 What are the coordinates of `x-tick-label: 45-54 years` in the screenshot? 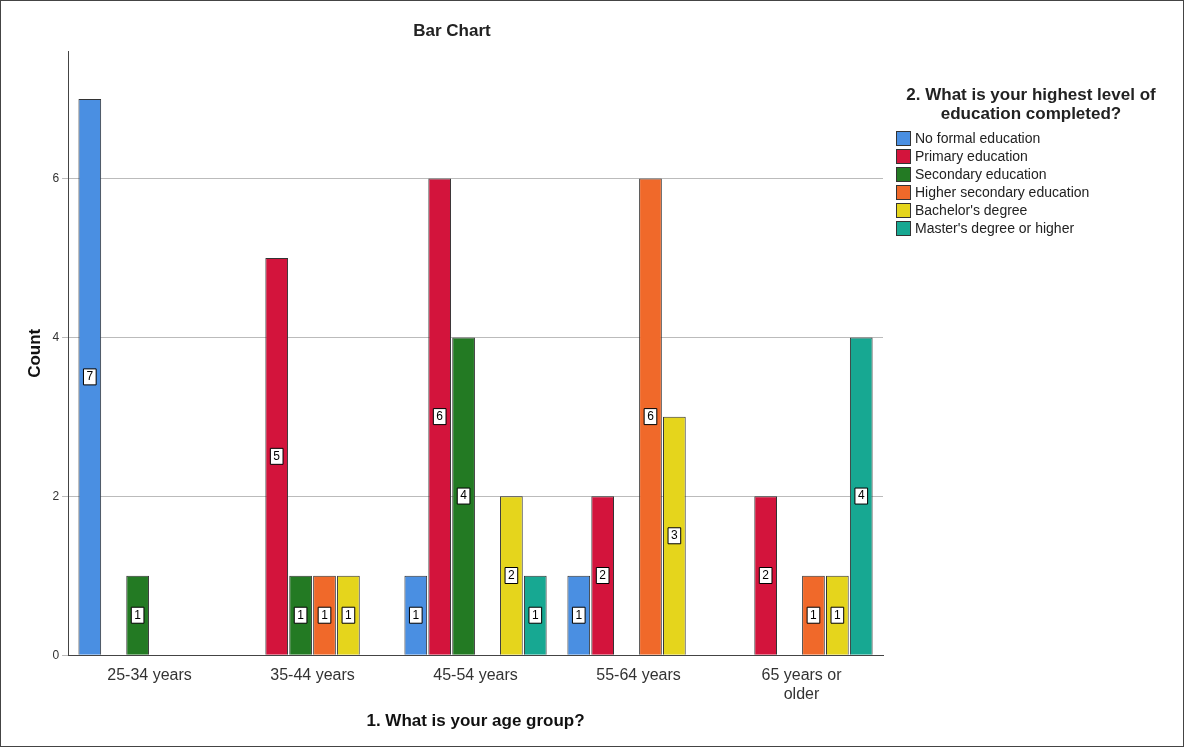 It's located at (475, 675).